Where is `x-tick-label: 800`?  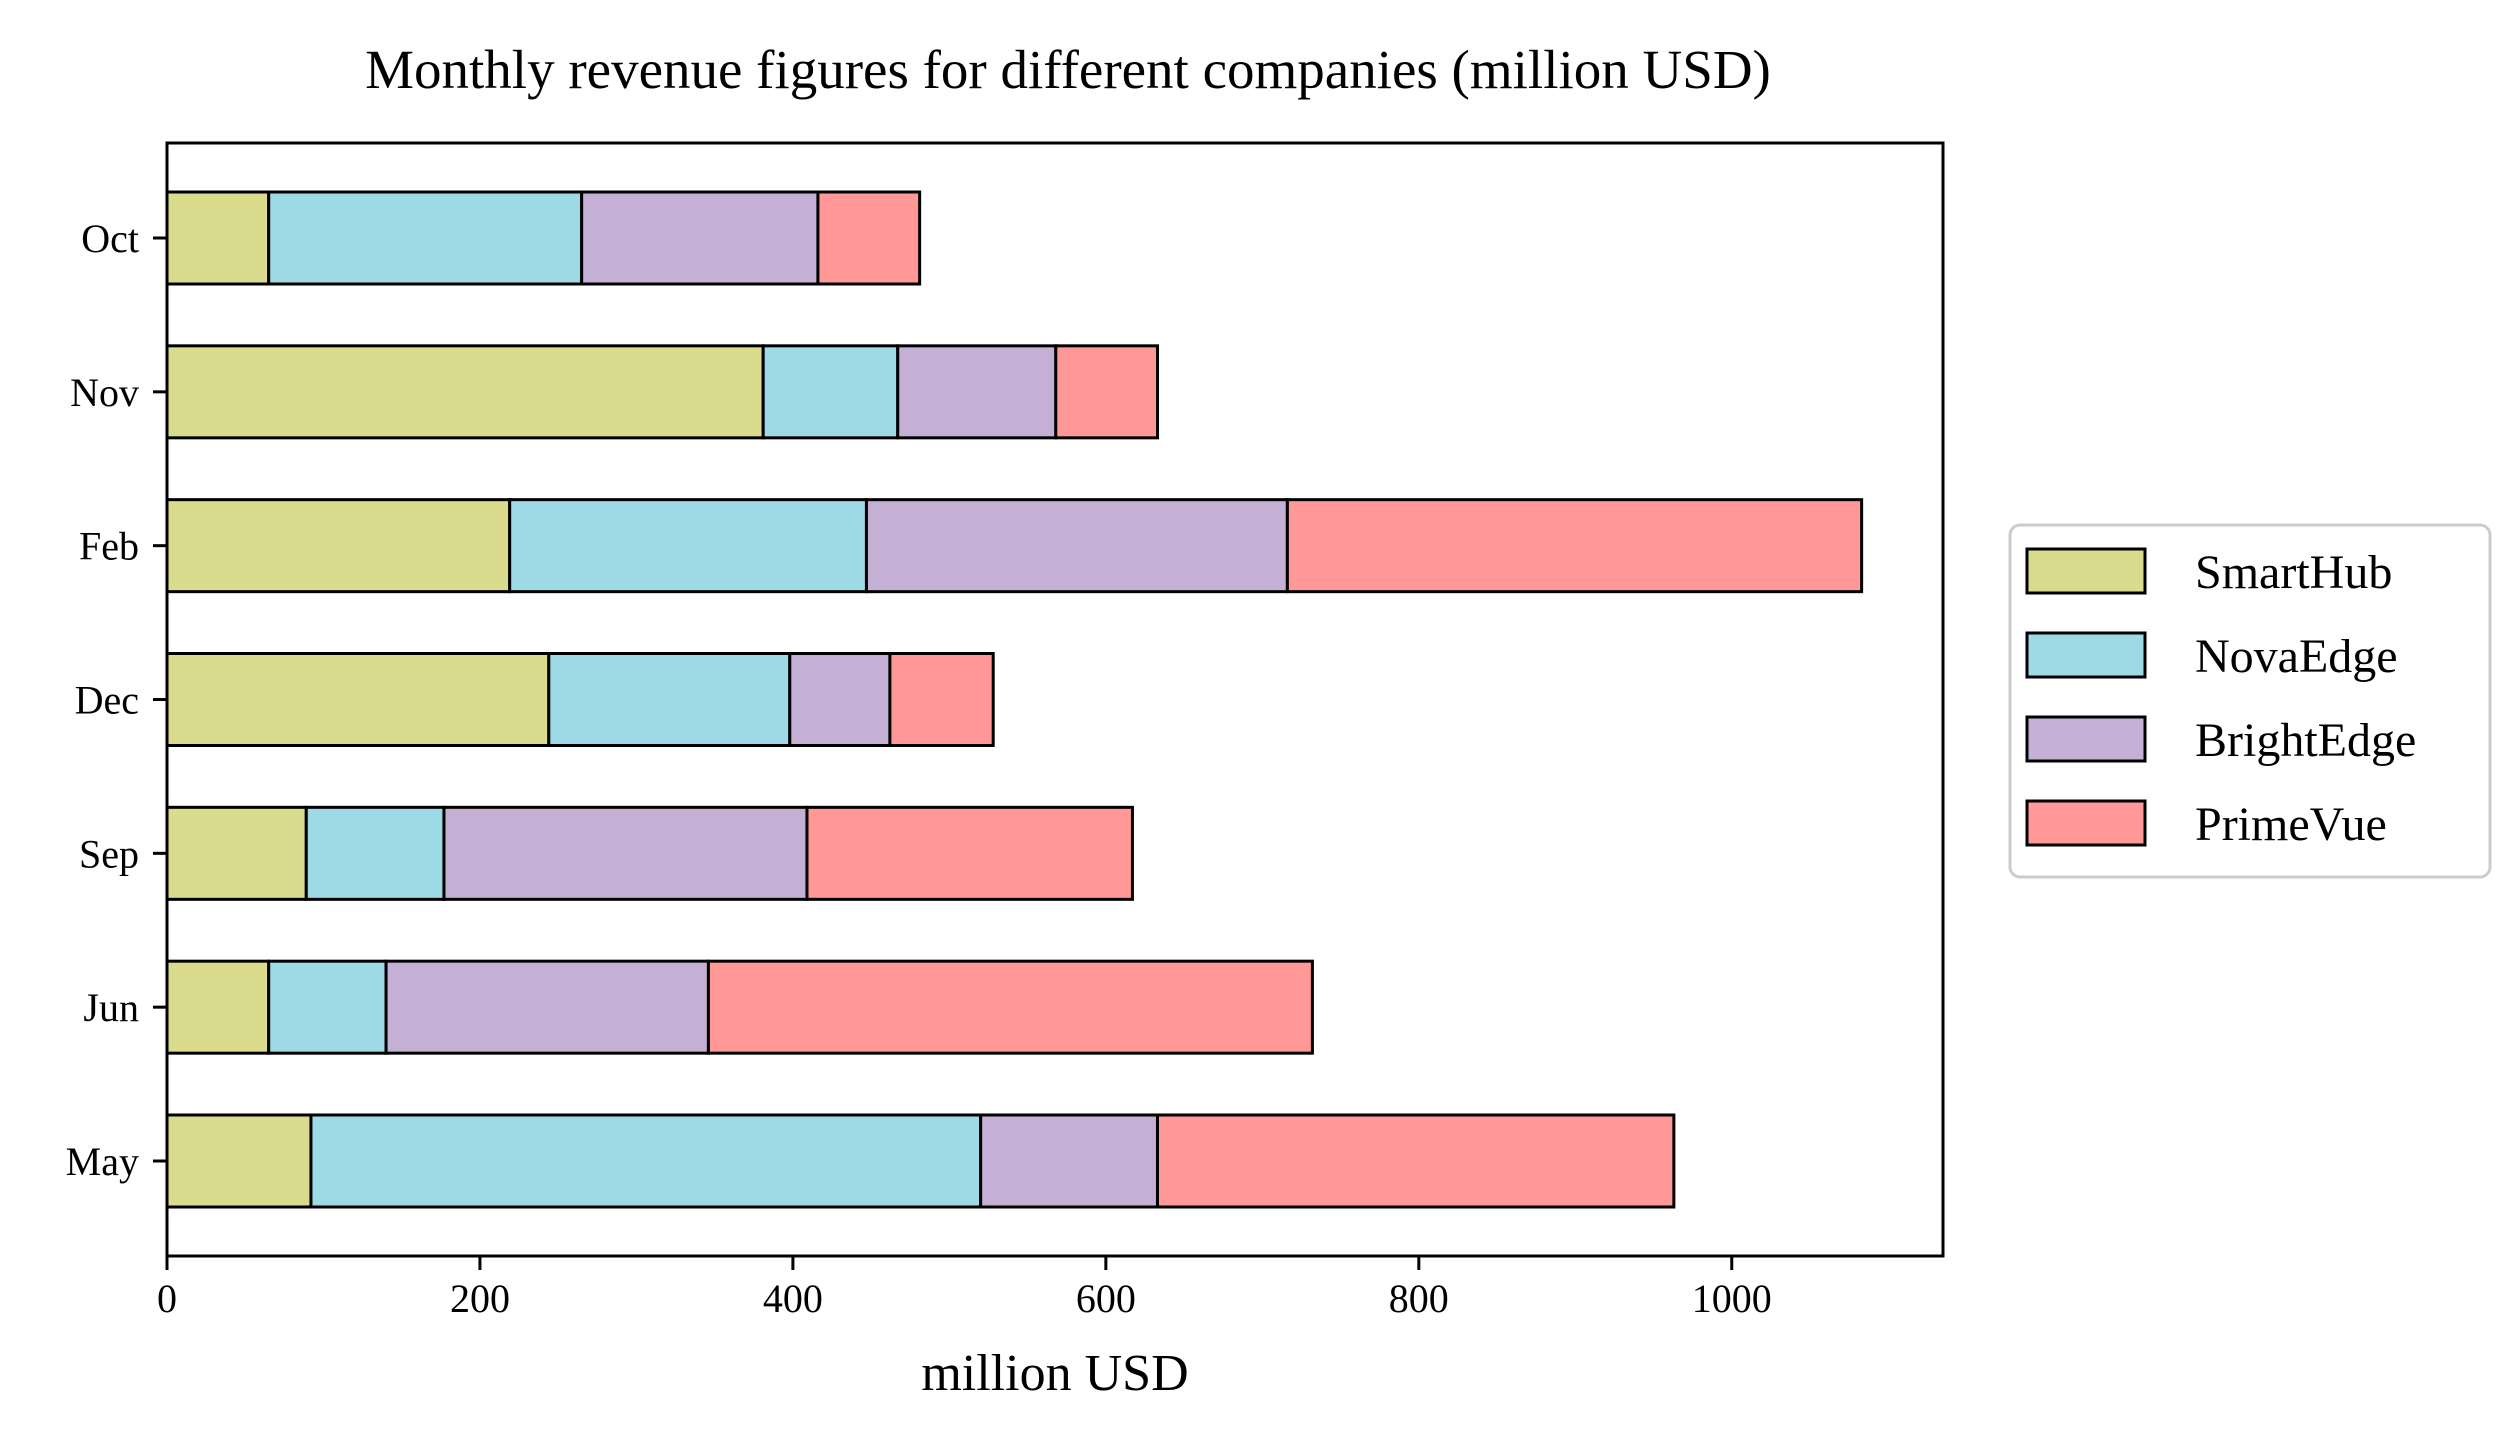
x-tick-label: 800 is located at coordinates (1419, 1298).